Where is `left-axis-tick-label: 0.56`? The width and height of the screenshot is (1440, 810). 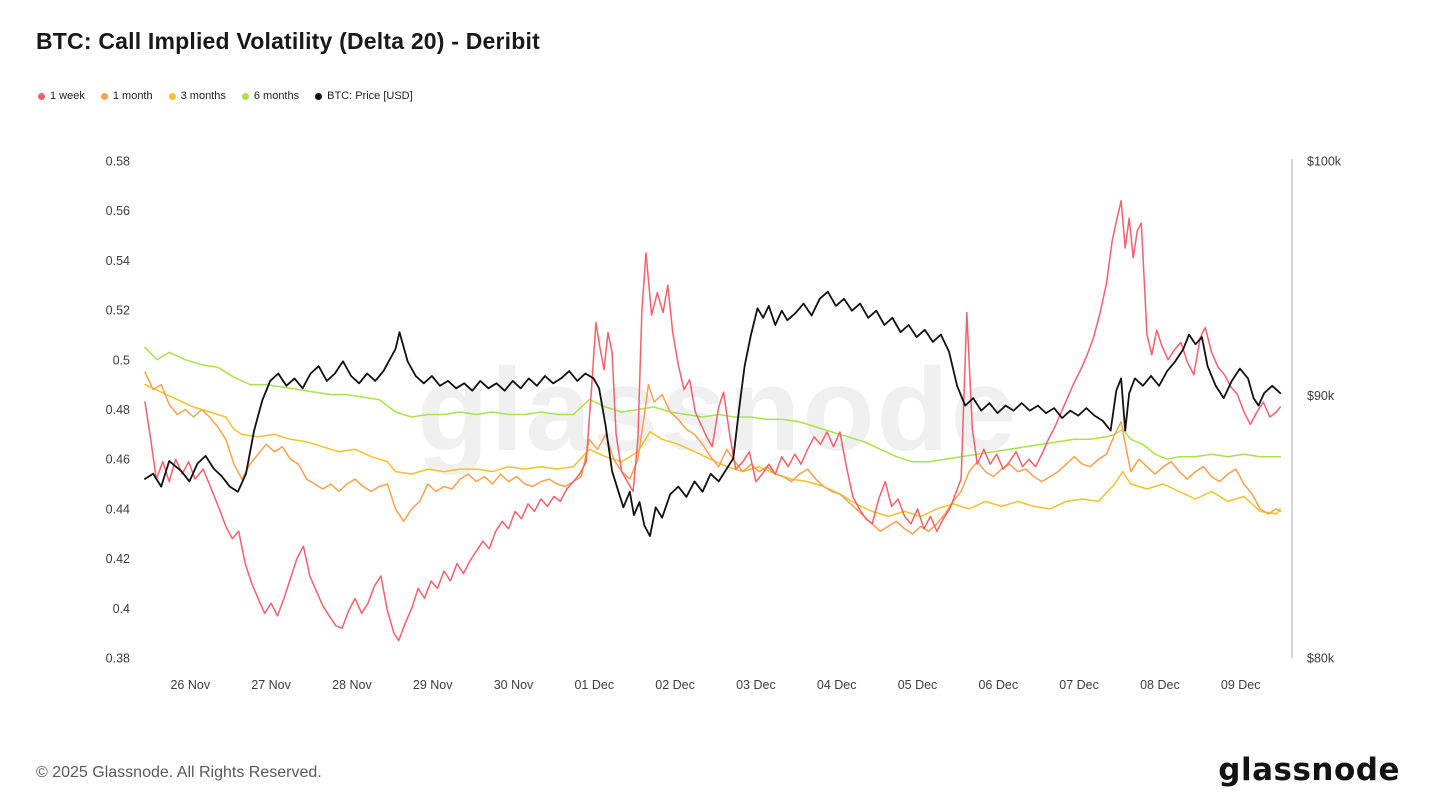 left-axis-tick-label: 0.56 is located at coordinates (118, 211).